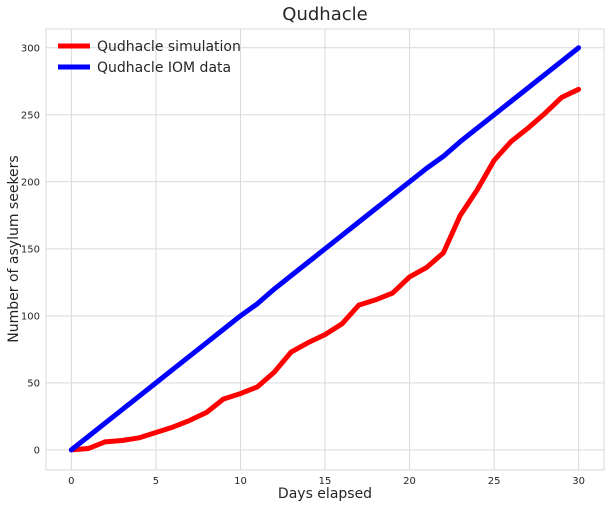  What do you see at coordinates (30, 48) in the screenshot?
I see `y-tick-label-6: 300` at bounding box center [30, 48].